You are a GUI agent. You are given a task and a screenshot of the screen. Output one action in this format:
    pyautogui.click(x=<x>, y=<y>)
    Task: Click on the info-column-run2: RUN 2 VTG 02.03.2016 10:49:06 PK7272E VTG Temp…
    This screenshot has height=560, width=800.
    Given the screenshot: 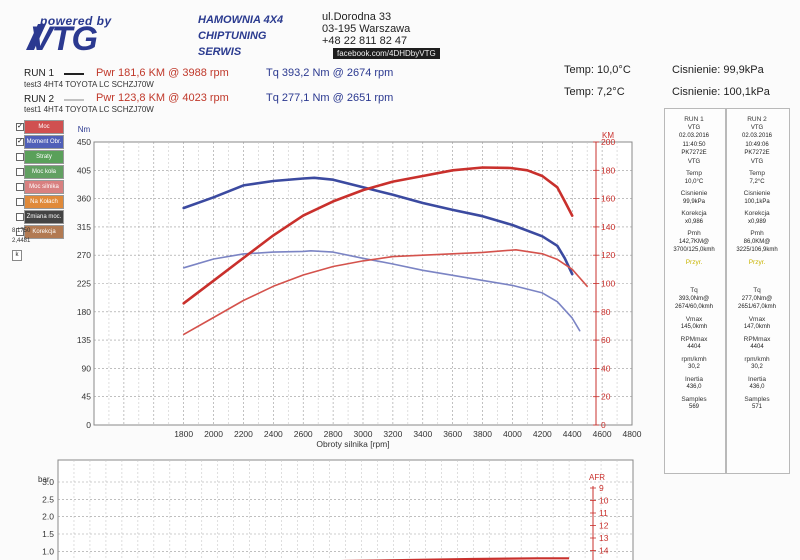 What is the action you would take?
    pyautogui.click(x=757, y=262)
    